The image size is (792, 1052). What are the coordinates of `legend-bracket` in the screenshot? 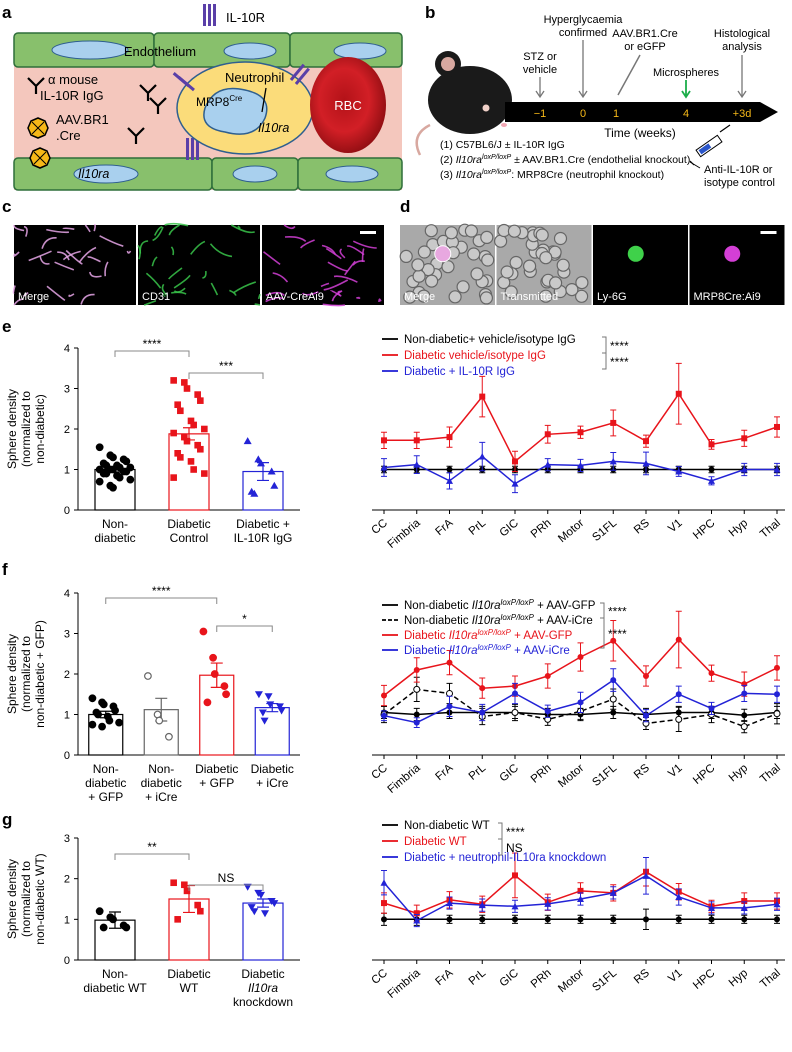 It's located at (500, 847).